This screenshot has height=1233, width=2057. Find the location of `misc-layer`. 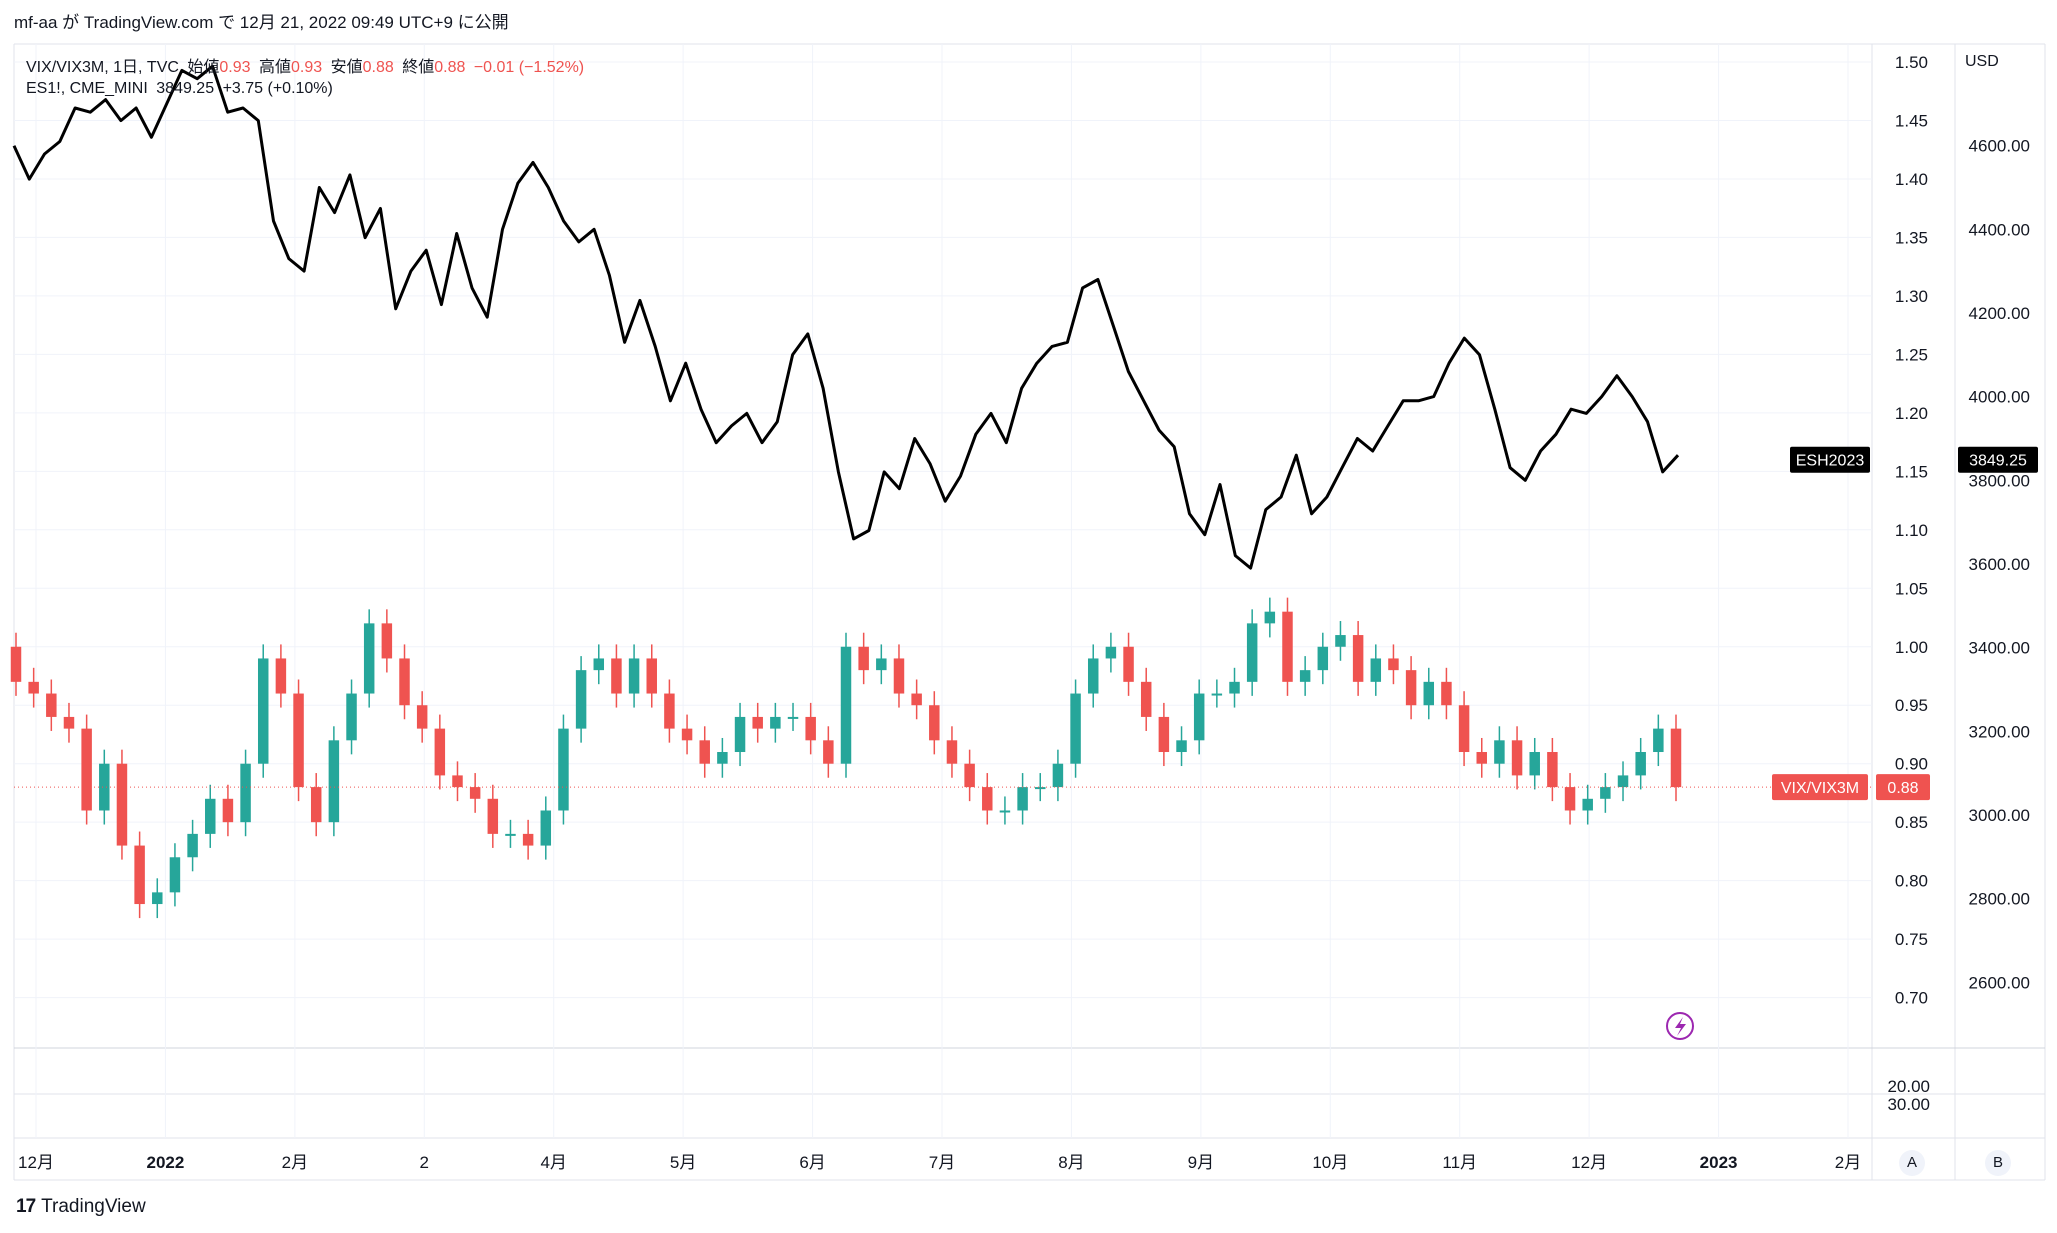

misc-layer is located at coordinates (1680, 1026).